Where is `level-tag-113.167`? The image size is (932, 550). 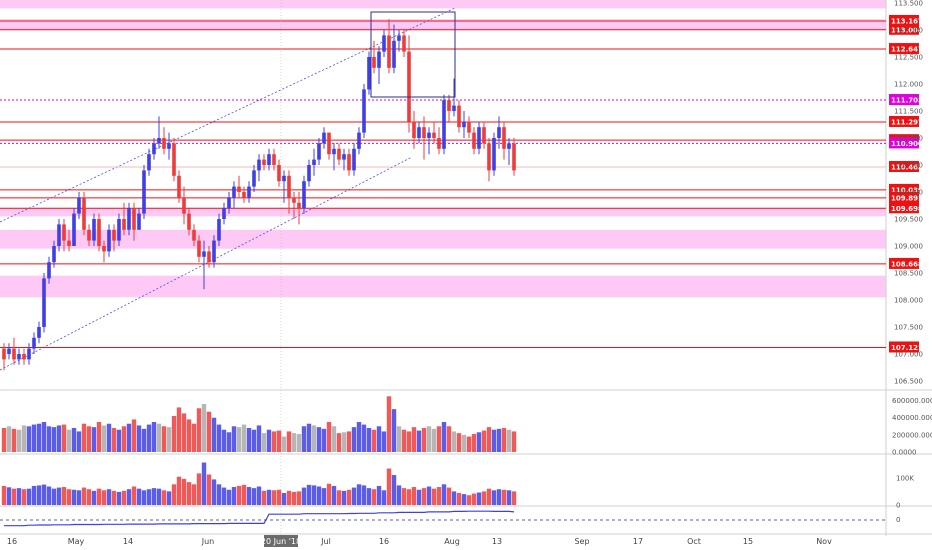
level-tag-113.167 is located at coordinates (904, 20).